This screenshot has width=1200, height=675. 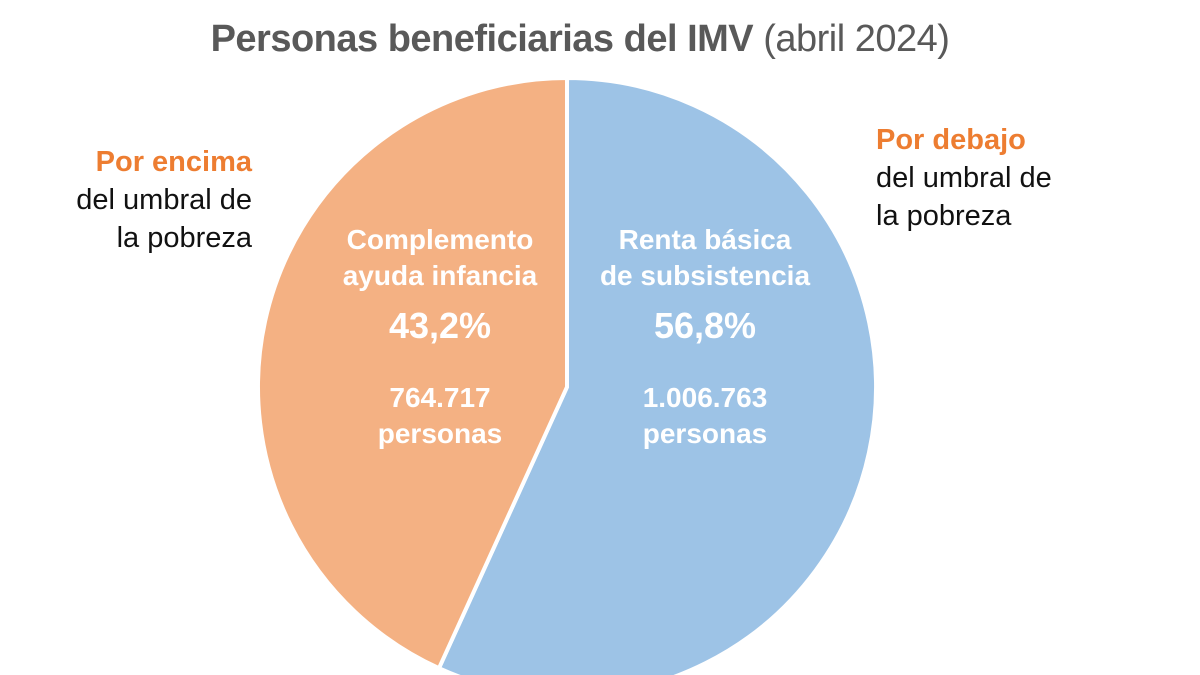 I want to click on annotation-left: Por encima del umbral de la pobreza, so click(x=164, y=200).